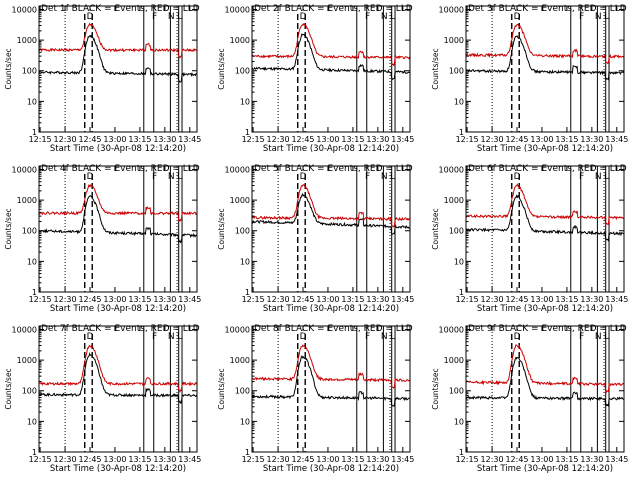 The image size is (640, 480). I want to click on chart-title: Det 3f BLACK = Events, RED = LLD, so click(547, 9).